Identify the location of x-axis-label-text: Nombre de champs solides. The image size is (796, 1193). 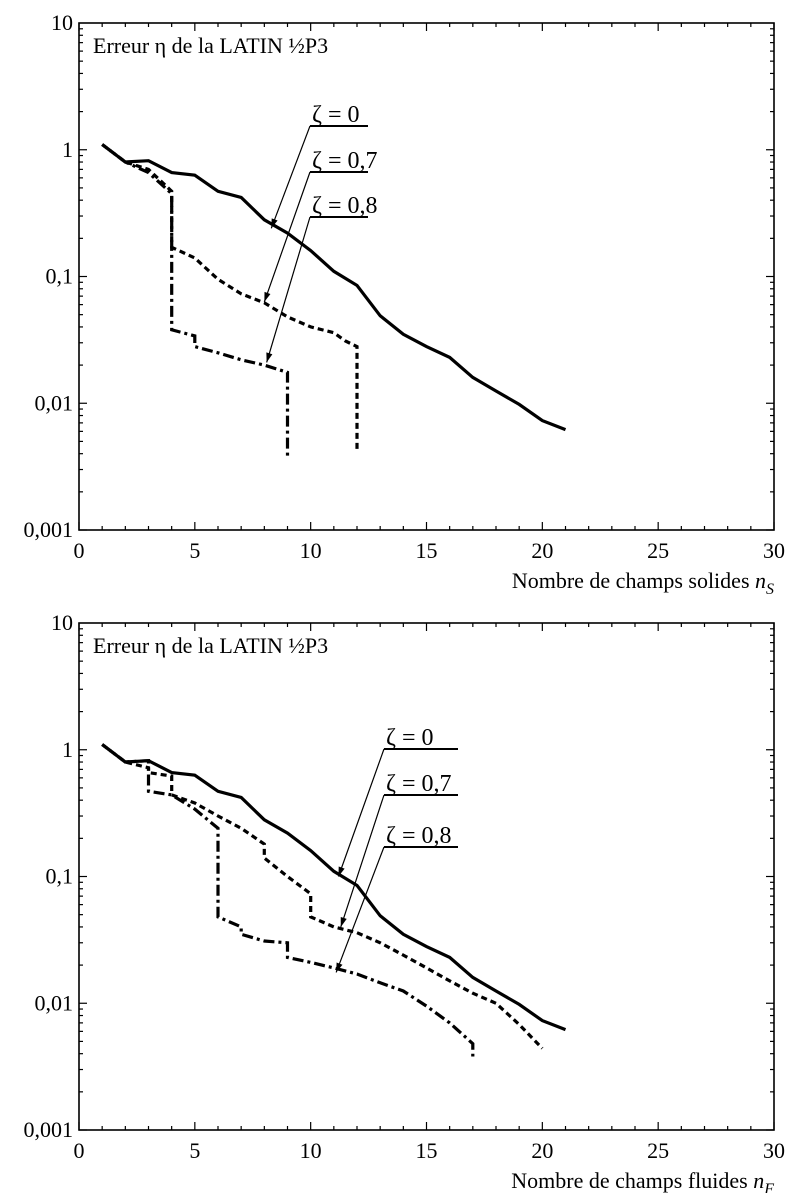
(633, 580).